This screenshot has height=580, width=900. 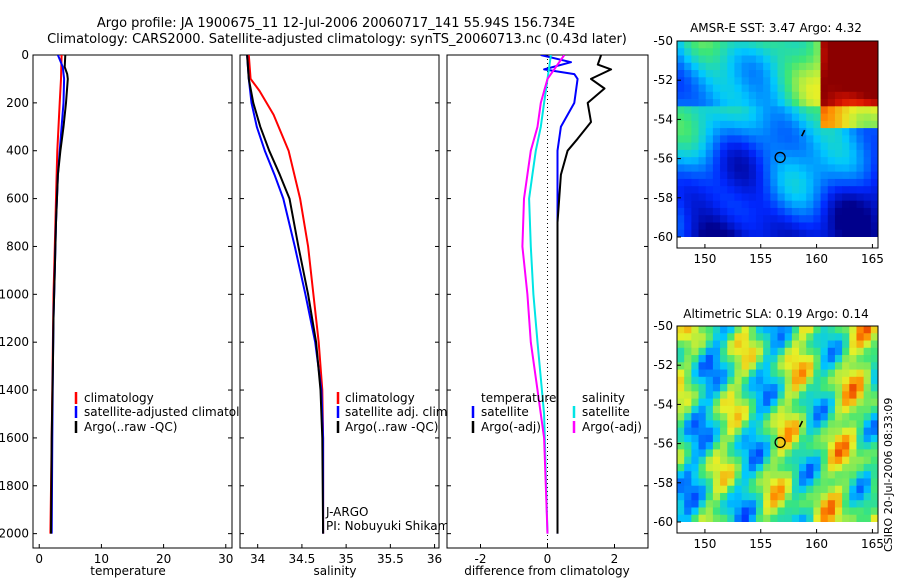 I want to click on y-tick-label: -50, so click(x=663, y=41).